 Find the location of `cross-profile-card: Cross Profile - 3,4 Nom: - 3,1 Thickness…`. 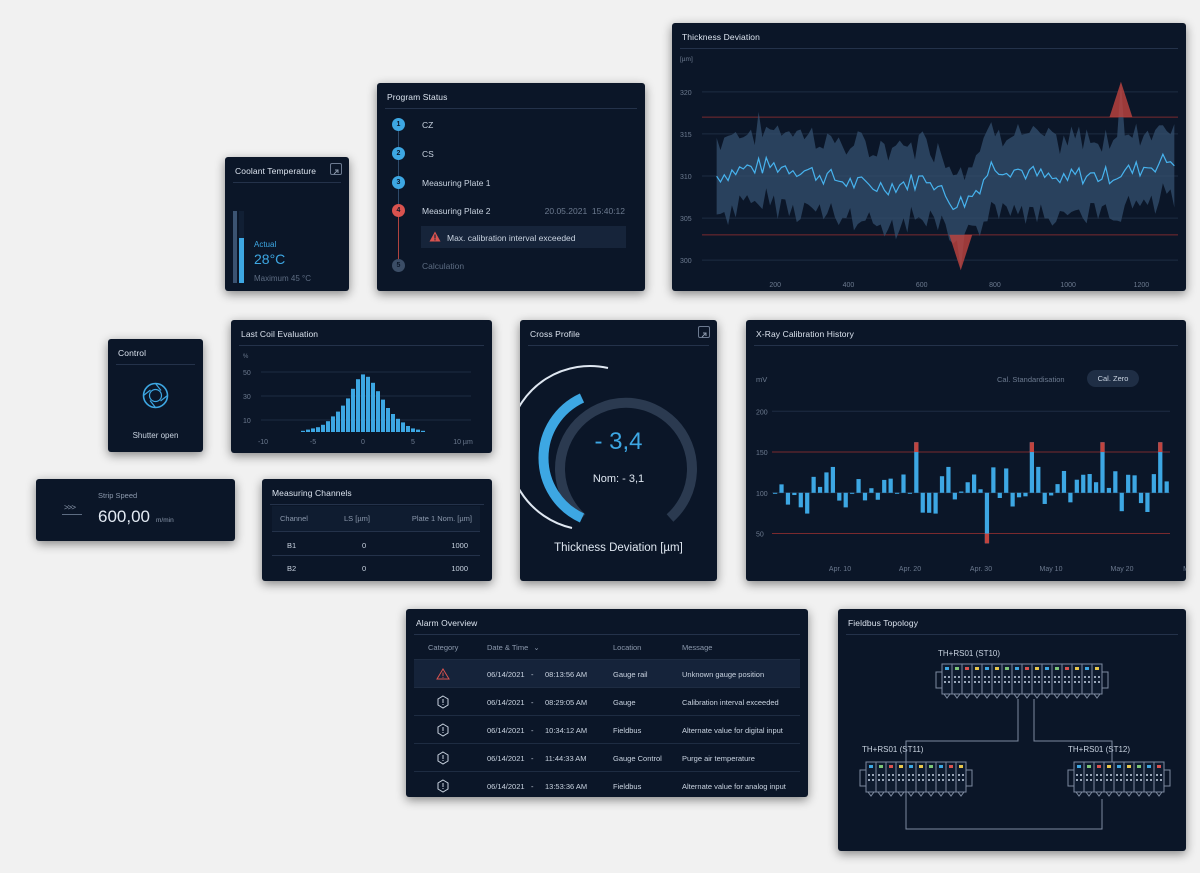

cross-profile-card: Cross Profile - 3,4 Nom: - 3,1 Thickness… is located at coordinates (618, 450).